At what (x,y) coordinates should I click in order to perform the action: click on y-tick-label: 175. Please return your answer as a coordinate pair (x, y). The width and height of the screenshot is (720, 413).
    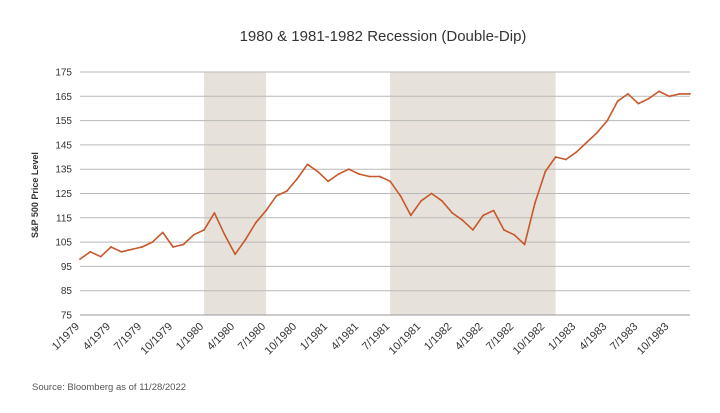
    Looking at the image, I should click on (63, 73).